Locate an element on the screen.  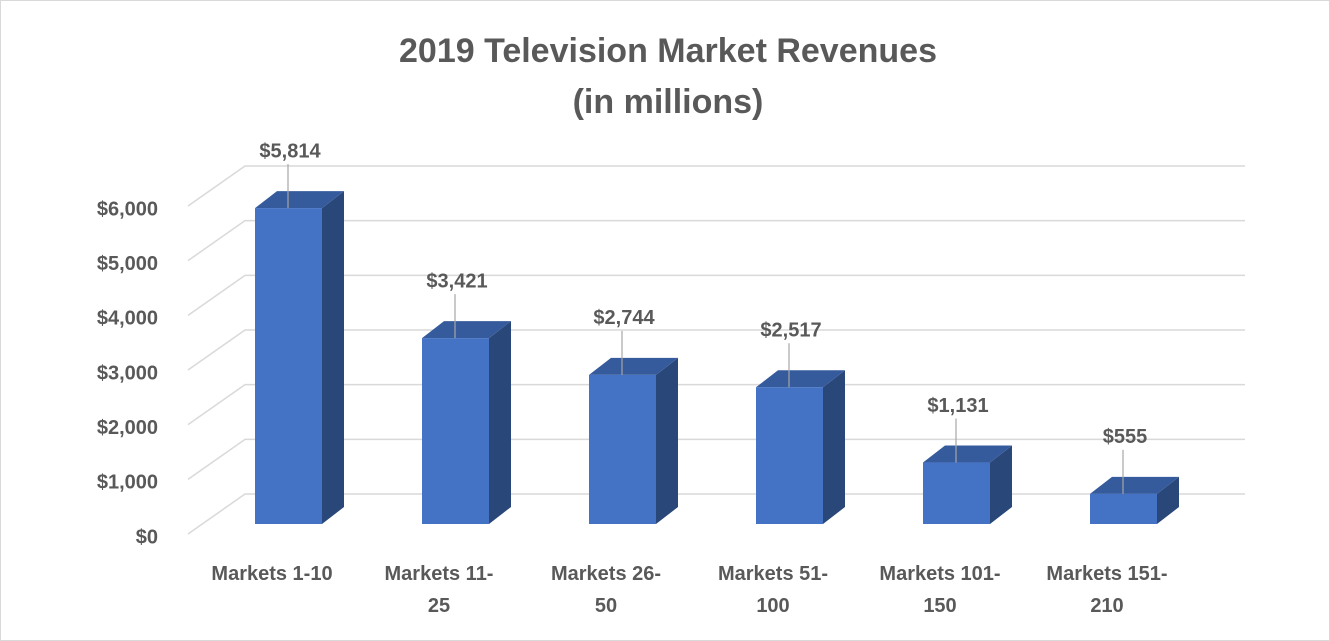
y-tick-label: $6,000 is located at coordinates (127, 209).